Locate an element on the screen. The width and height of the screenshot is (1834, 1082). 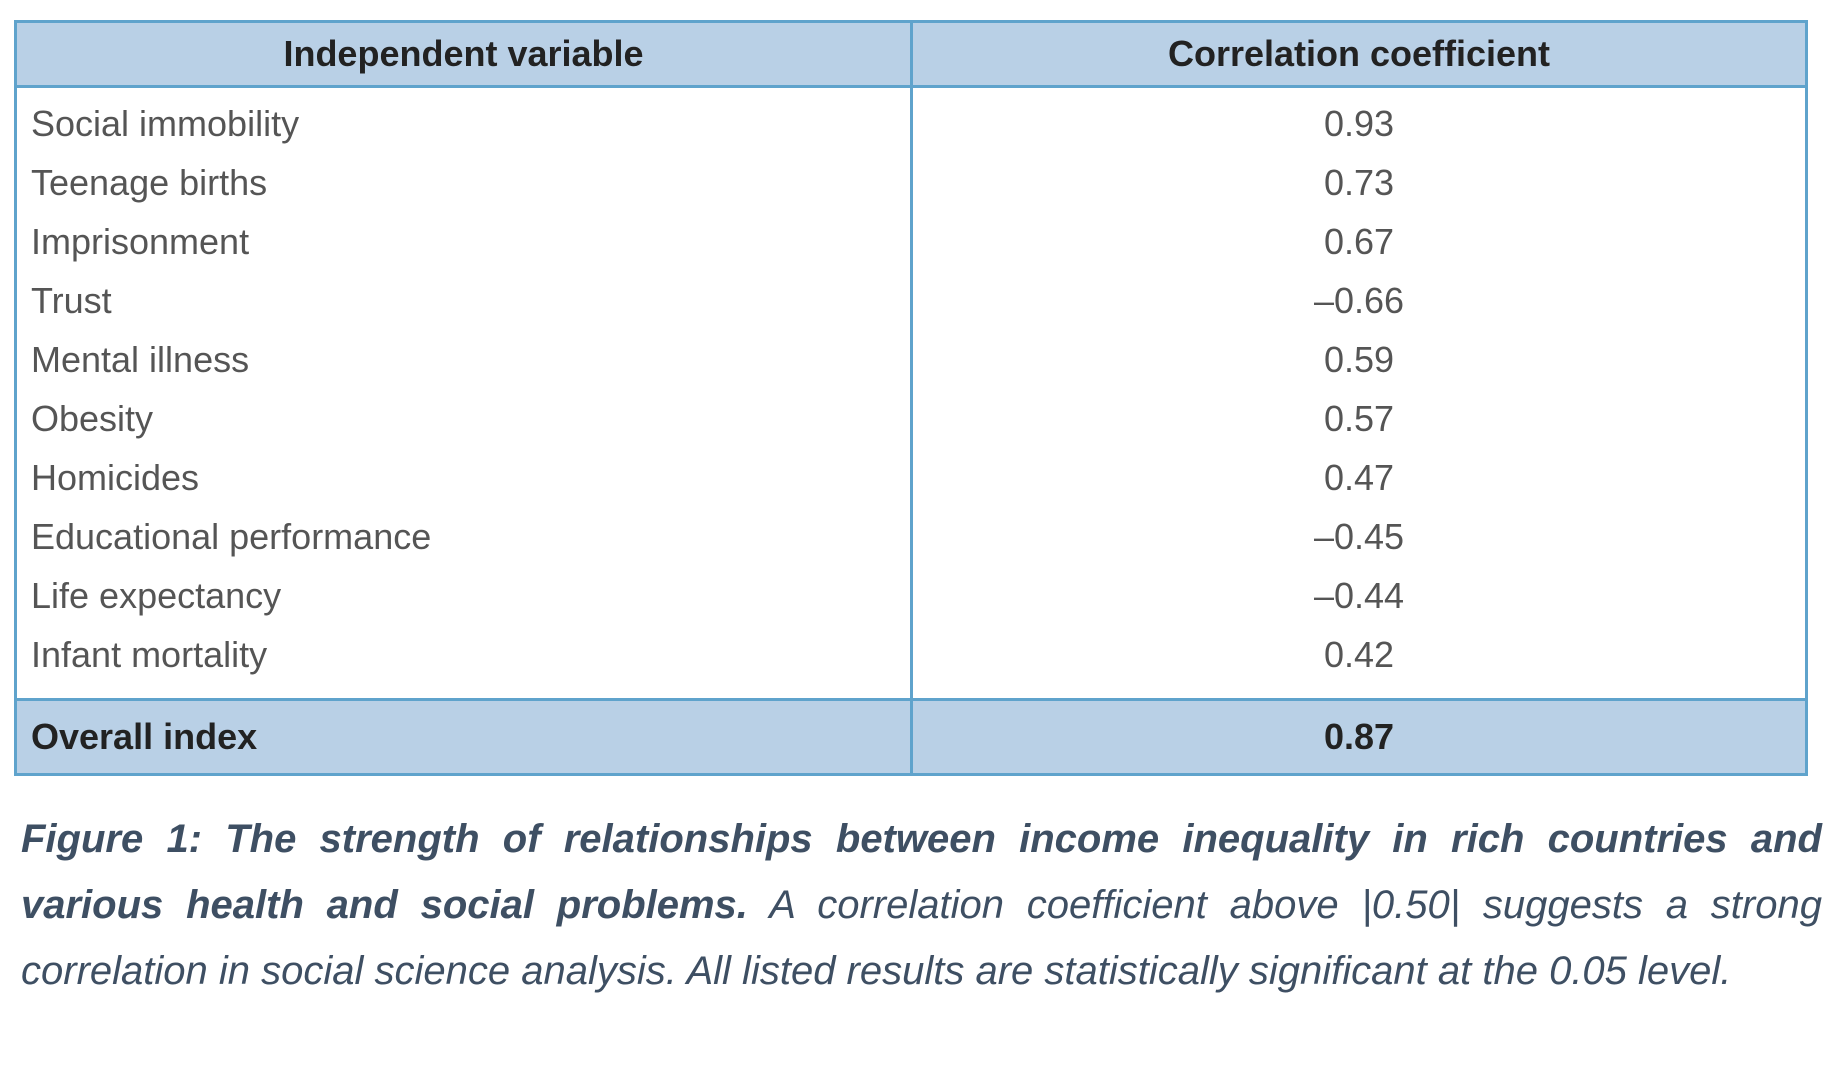
variable-cell: Social immobility is located at coordinates (464, 119).